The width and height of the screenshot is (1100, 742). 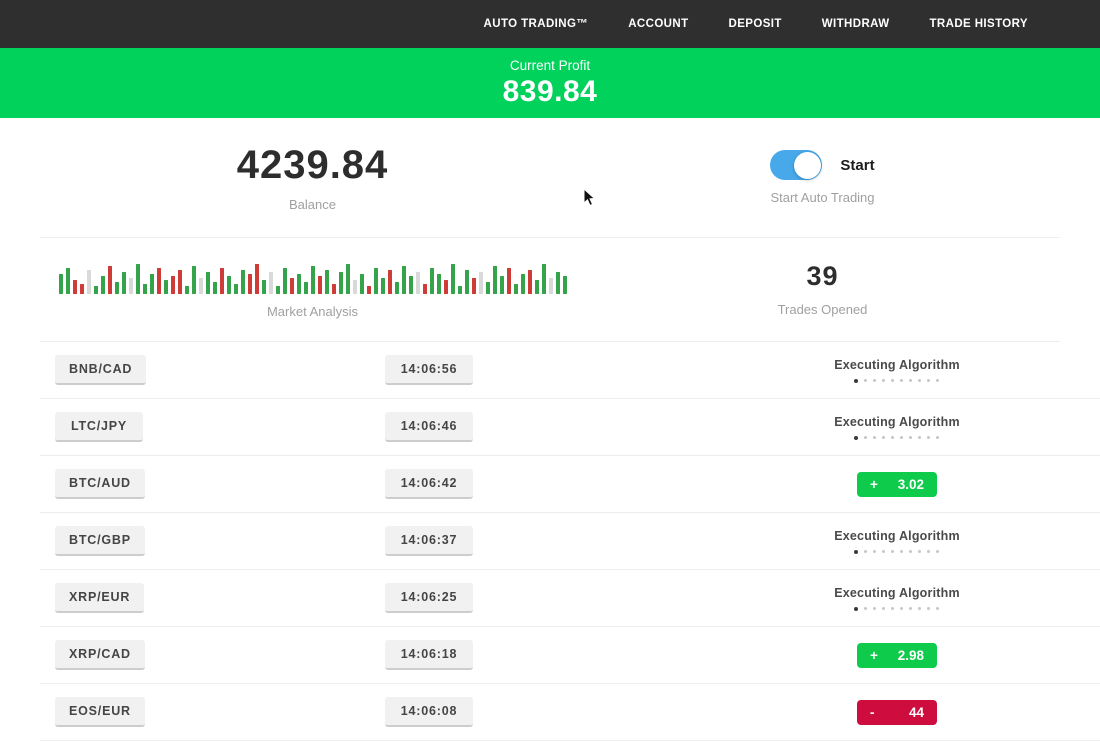 What do you see at coordinates (100, 541) in the screenshot?
I see `pair-badge: BTC/GBP` at bounding box center [100, 541].